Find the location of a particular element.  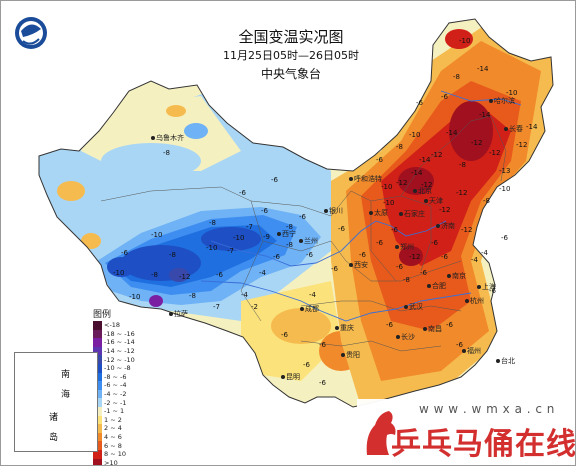

legend-item: -18 ~ -16 is located at coordinates (114, 334).